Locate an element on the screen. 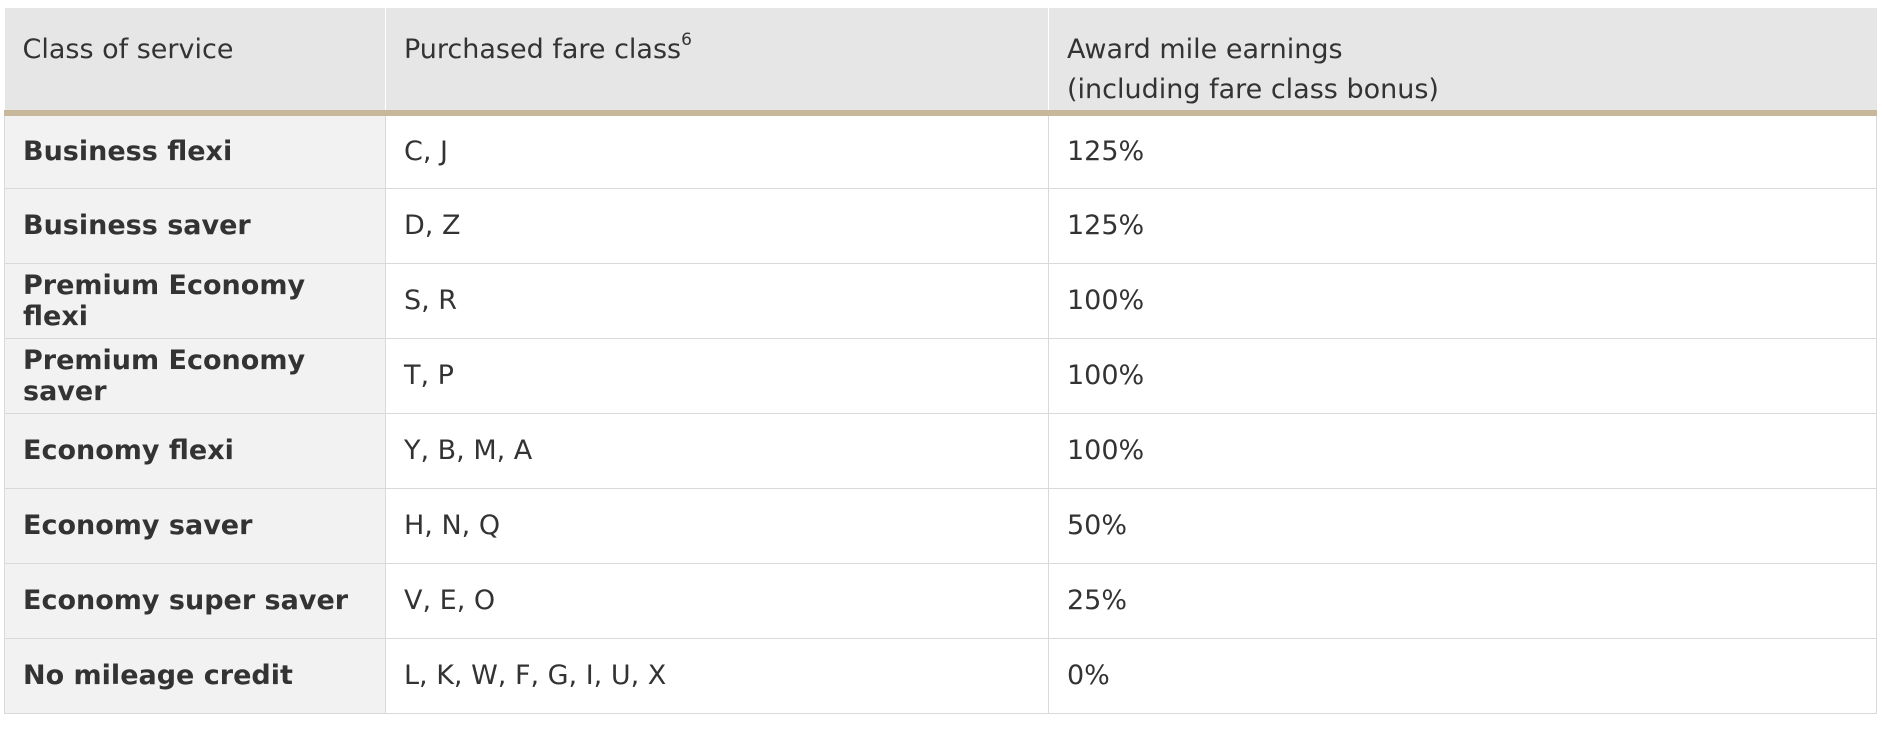 Image resolution: width=1882 pixels, height=738 pixels. table-row: Business saver D, Z 125% is located at coordinates (940, 226).